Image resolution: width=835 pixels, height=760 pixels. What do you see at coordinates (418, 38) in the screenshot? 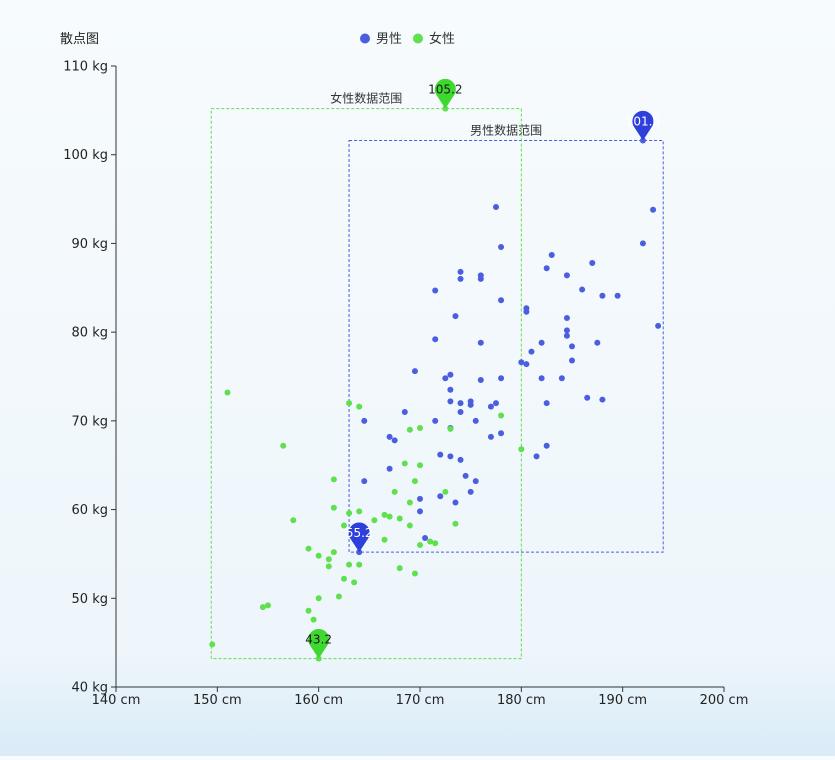
I see `legend-female-marker` at bounding box center [418, 38].